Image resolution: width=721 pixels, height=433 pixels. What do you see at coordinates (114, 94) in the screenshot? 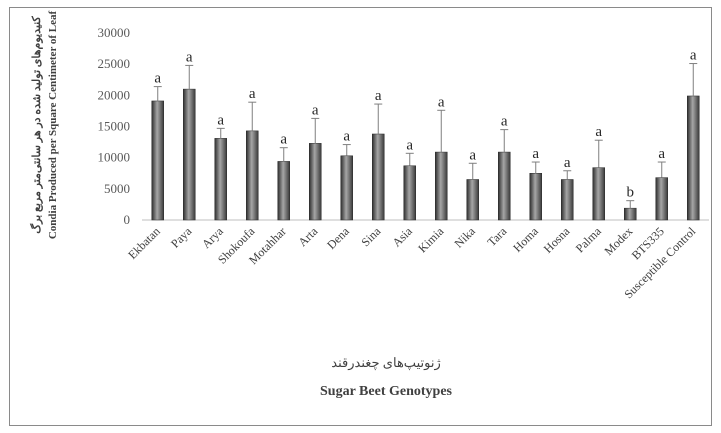
I see `y-tick-label: 20000` at bounding box center [114, 94].